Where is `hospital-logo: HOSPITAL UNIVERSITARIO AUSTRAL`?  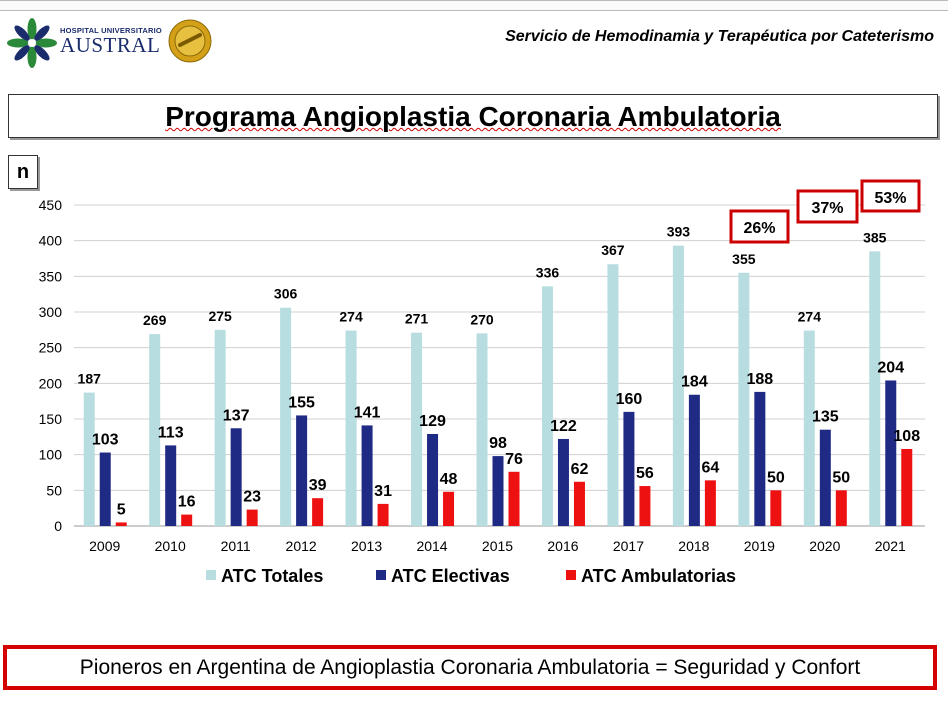
hospital-logo: HOSPITAL UNIVERSITARIO AUSTRAL is located at coordinates (113, 43).